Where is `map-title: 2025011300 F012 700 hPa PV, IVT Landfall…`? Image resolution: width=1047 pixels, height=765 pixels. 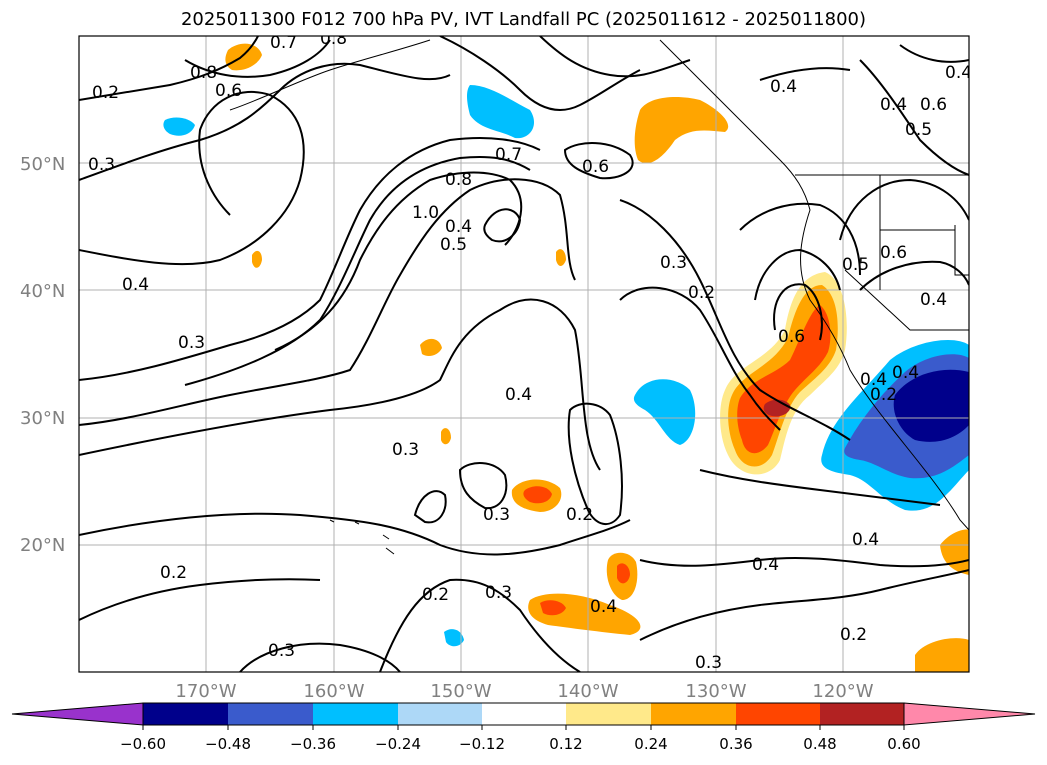 map-title: 2025011300 F012 700 hPa PV, IVT Landfall… is located at coordinates (523, 19).